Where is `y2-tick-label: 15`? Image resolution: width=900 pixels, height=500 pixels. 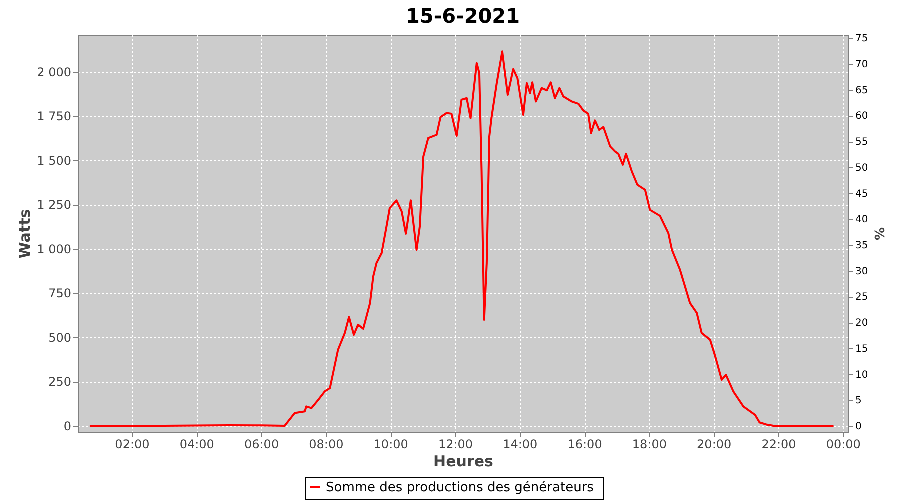 y2-tick-label: 15 is located at coordinates (862, 349).